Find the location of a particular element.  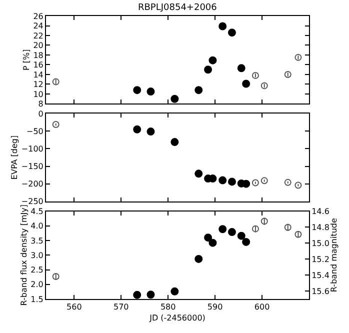

y-tick-label: −200 is located at coordinates (32, 184).